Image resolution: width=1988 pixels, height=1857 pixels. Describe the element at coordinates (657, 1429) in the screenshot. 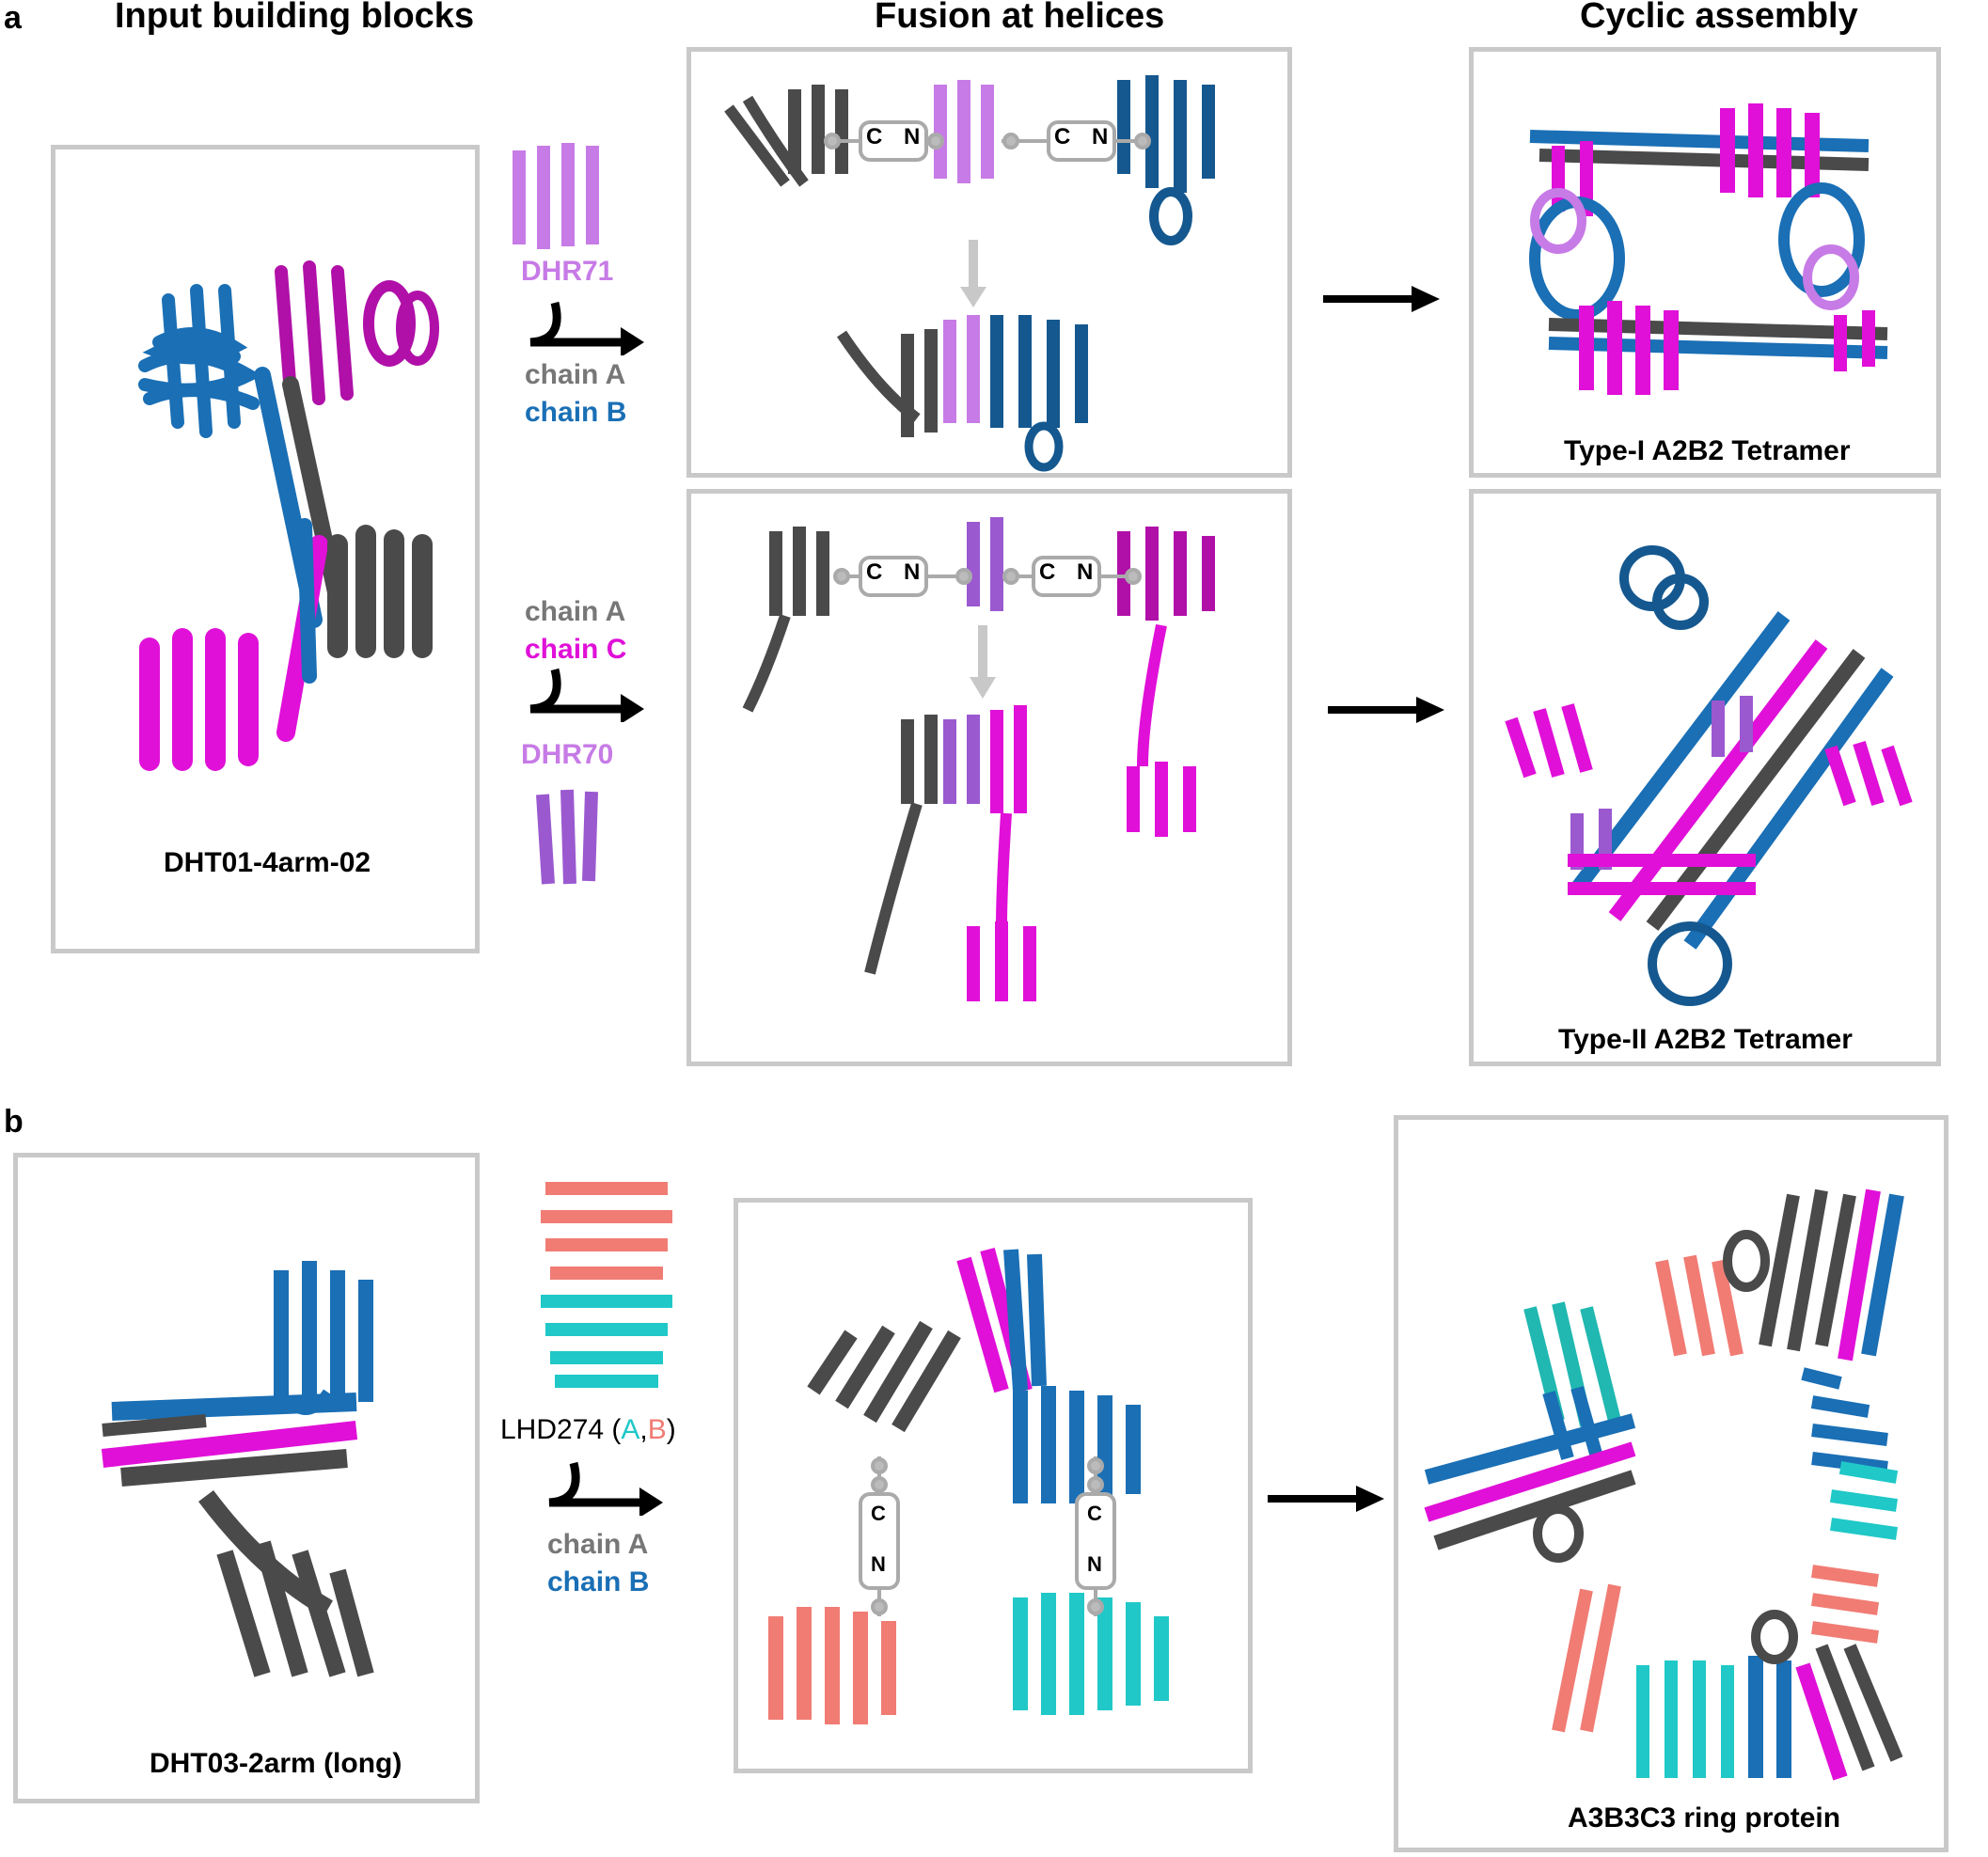

I see `lhd274-b: B` at that location.